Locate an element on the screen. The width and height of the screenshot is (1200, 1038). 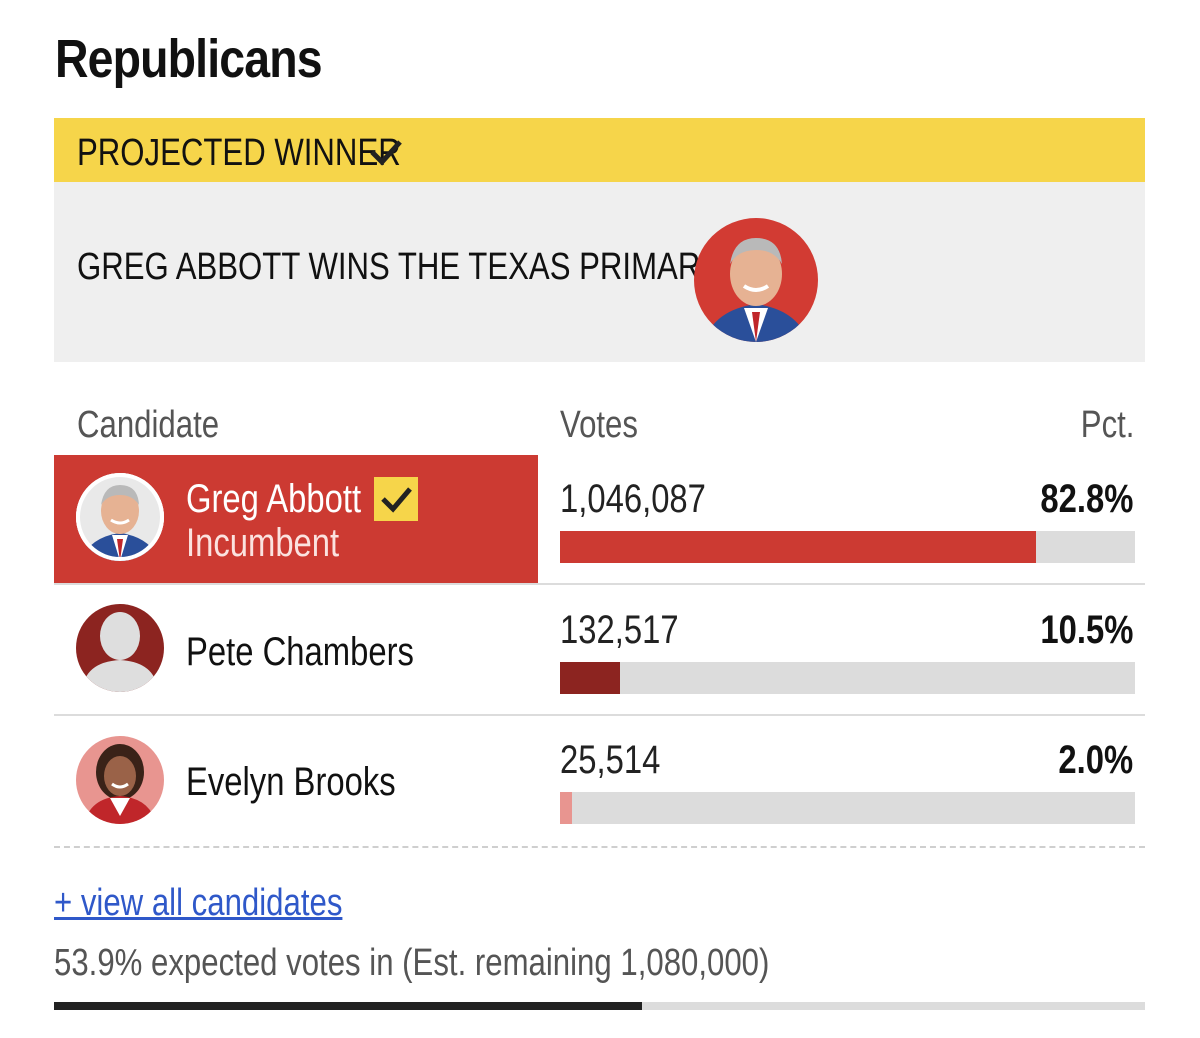
dashed-divider is located at coordinates (599, 847).